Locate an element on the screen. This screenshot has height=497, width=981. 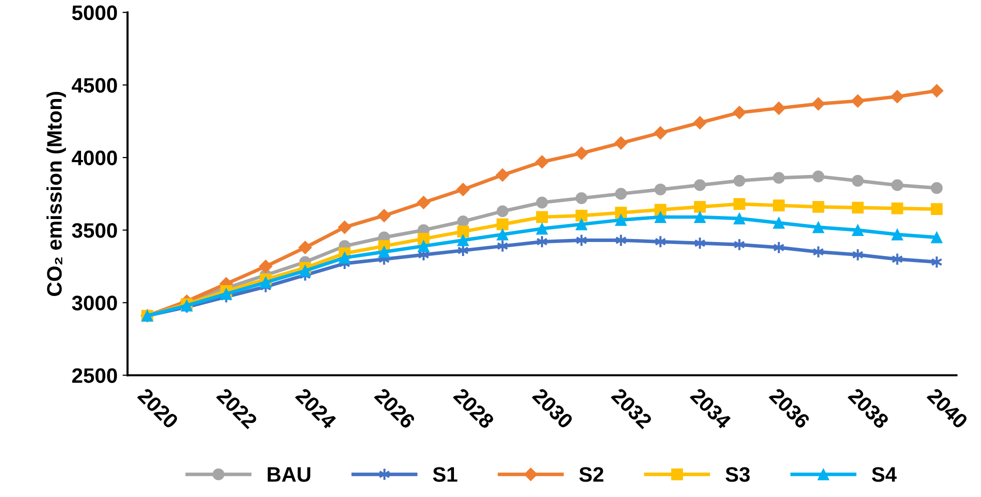
legend-label: S3 is located at coordinates (738, 474).